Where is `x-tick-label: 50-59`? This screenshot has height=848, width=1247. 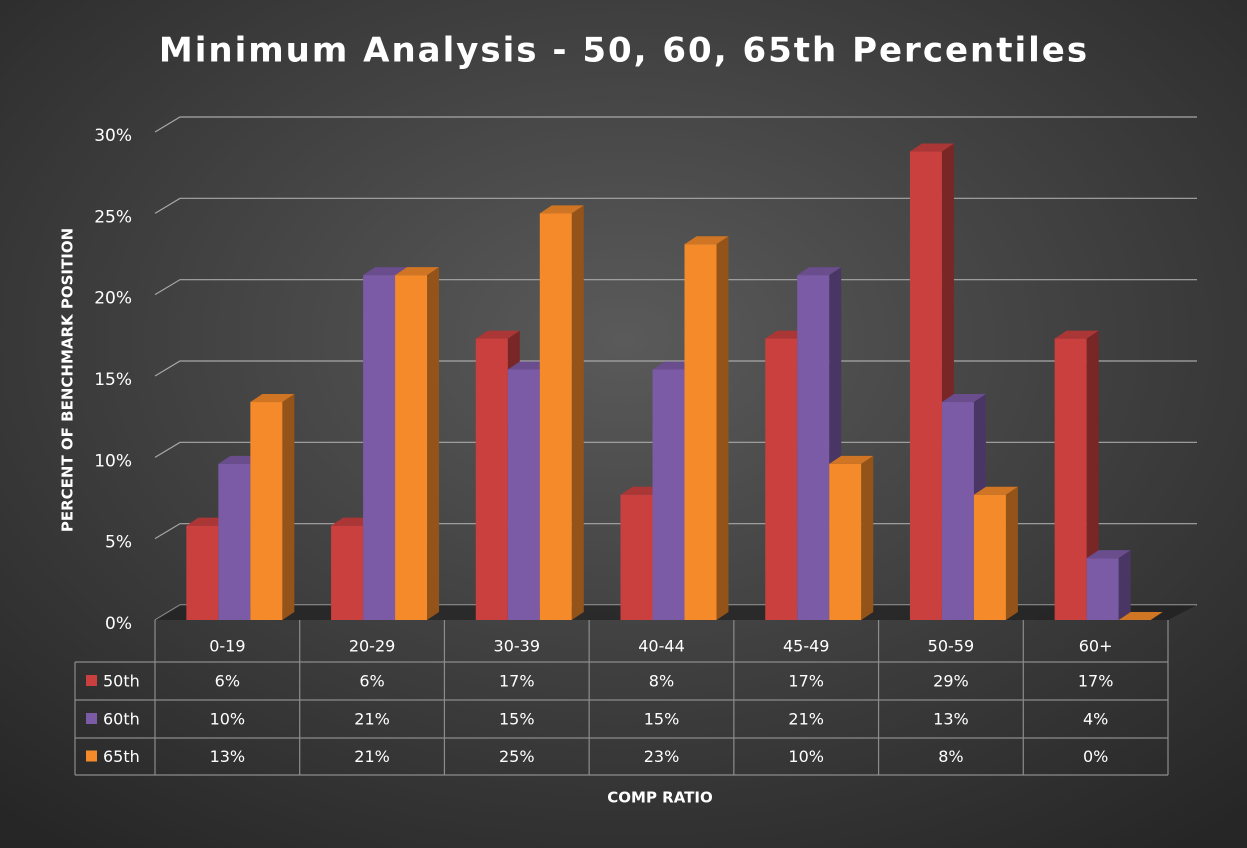
x-tick-label: 50-59 is located at coordinates (951, 646).